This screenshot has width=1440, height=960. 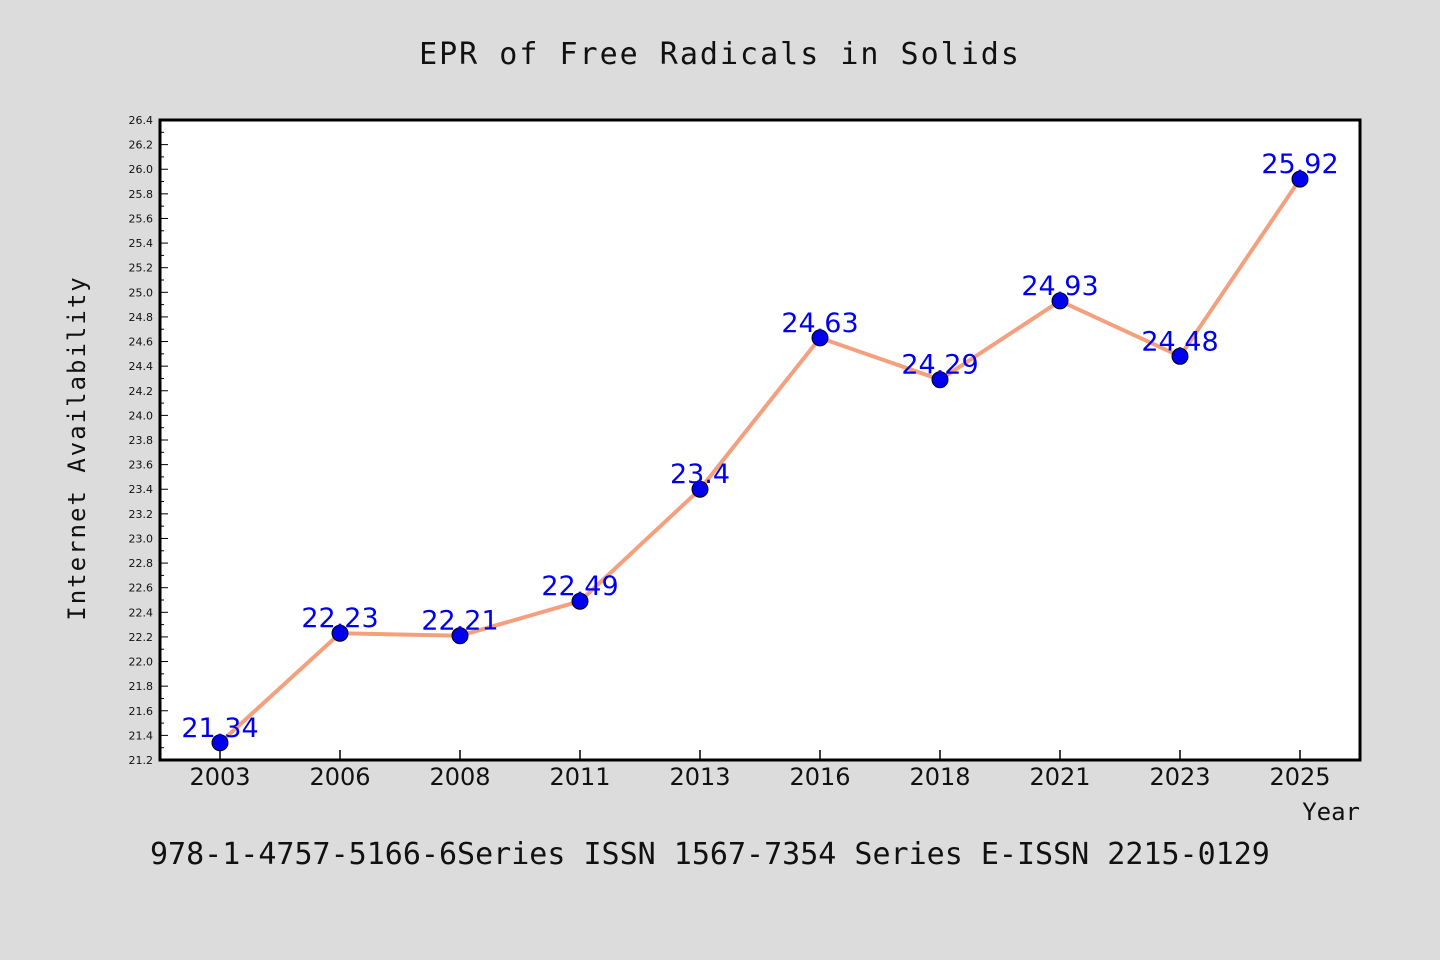 What do you see at coordinates (699, 777) in the screenshot?
I see `x-tick-label: 2013` at bounding box center [699, 777].